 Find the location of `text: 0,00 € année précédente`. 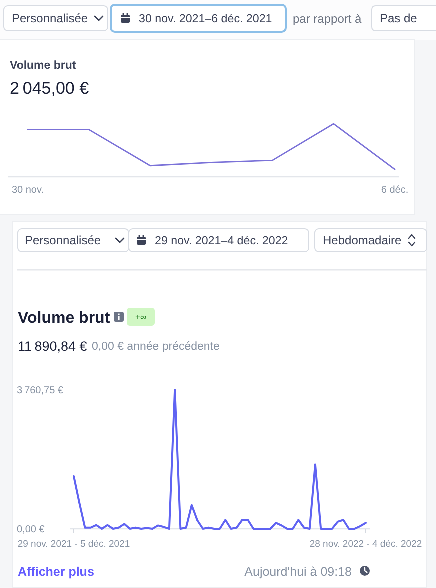

text: 0,00 € année précédente is located at coordinates (156, 347).